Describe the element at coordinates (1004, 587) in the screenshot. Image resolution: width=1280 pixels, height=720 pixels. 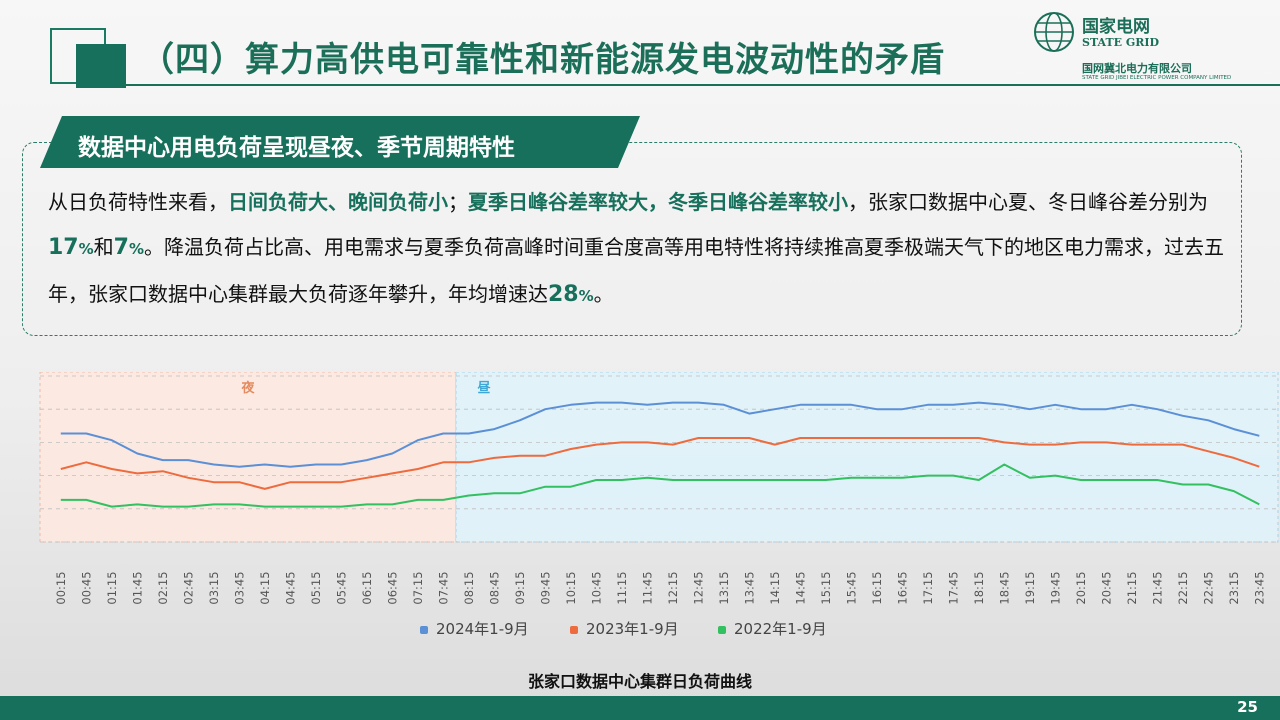
I see `x-tick-label: 18:45` at that location.